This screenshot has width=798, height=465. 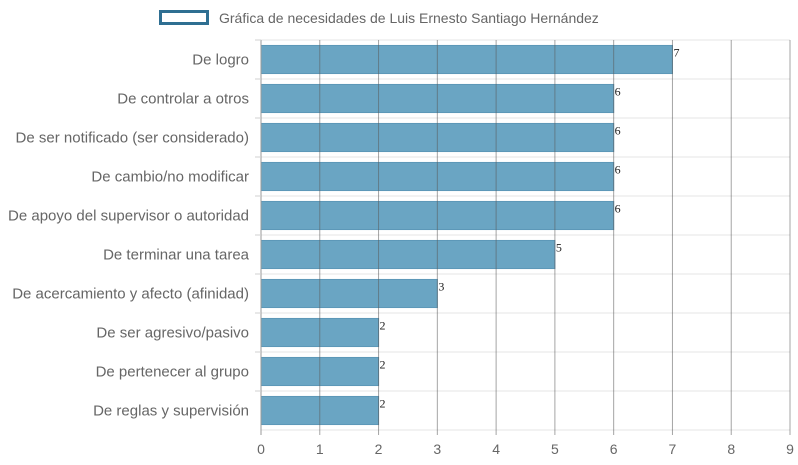 I want to click on y-category-label: De pertenecer al grupo, so click(x=172, y=372).